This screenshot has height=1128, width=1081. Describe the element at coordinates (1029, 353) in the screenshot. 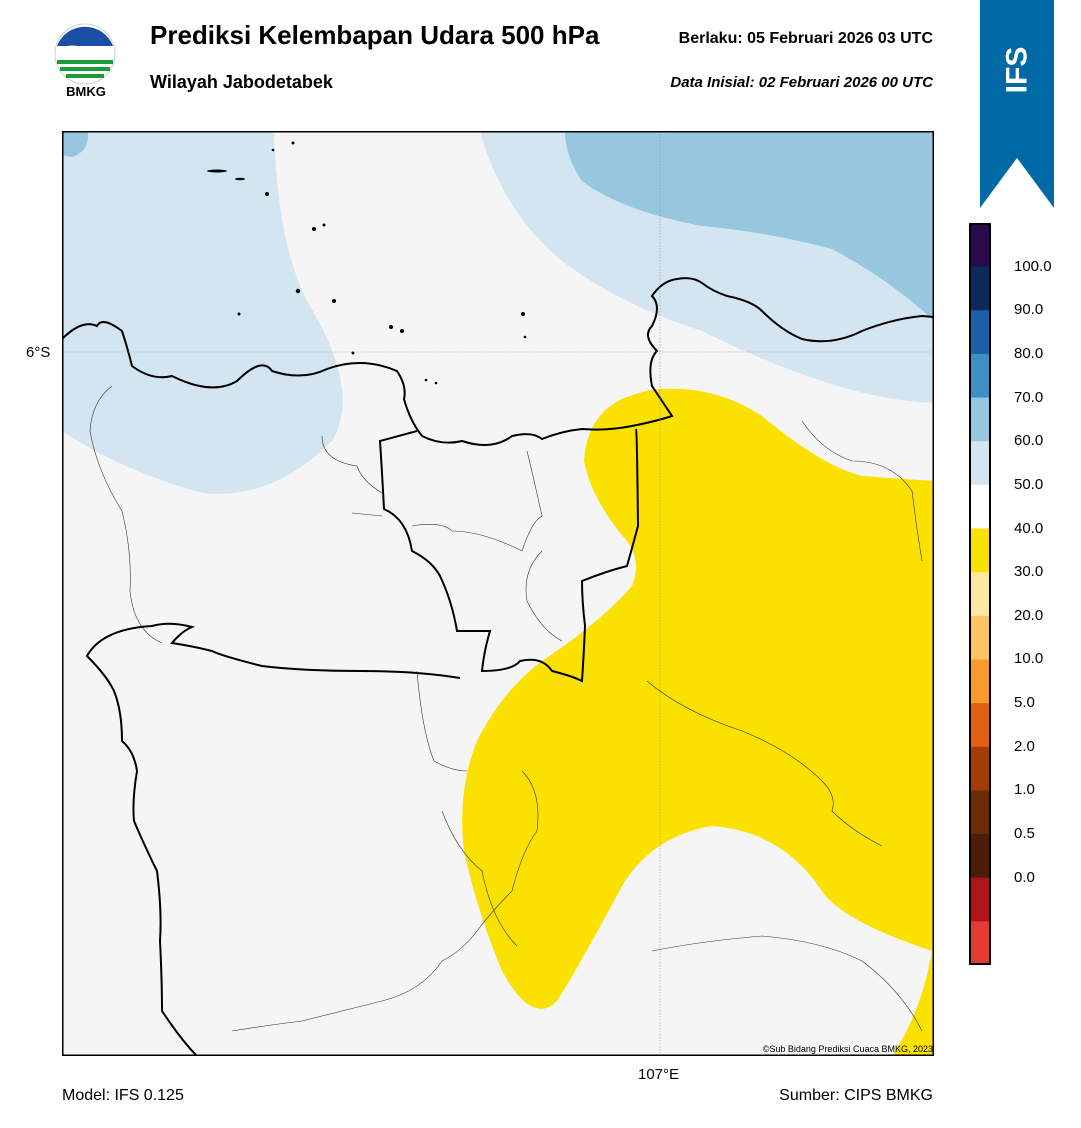

I see `colorbar-tick-label: 80.0` at that location.